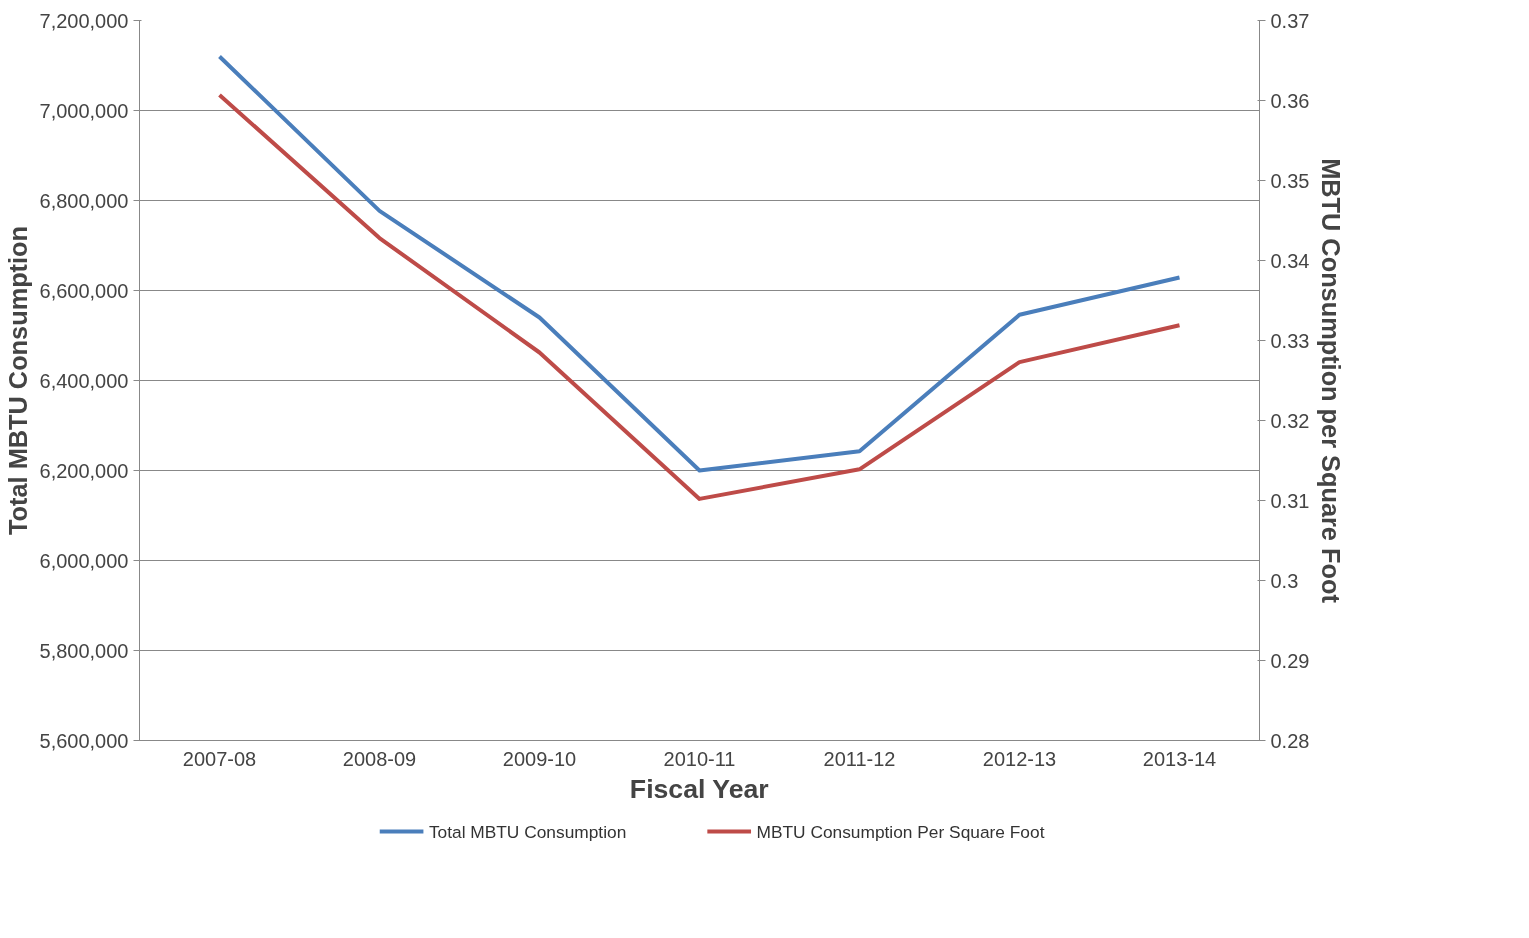 This screenshot has height=938, width=1529. I want to click on y-tick-label: 7,000,000, so click(84, 110).